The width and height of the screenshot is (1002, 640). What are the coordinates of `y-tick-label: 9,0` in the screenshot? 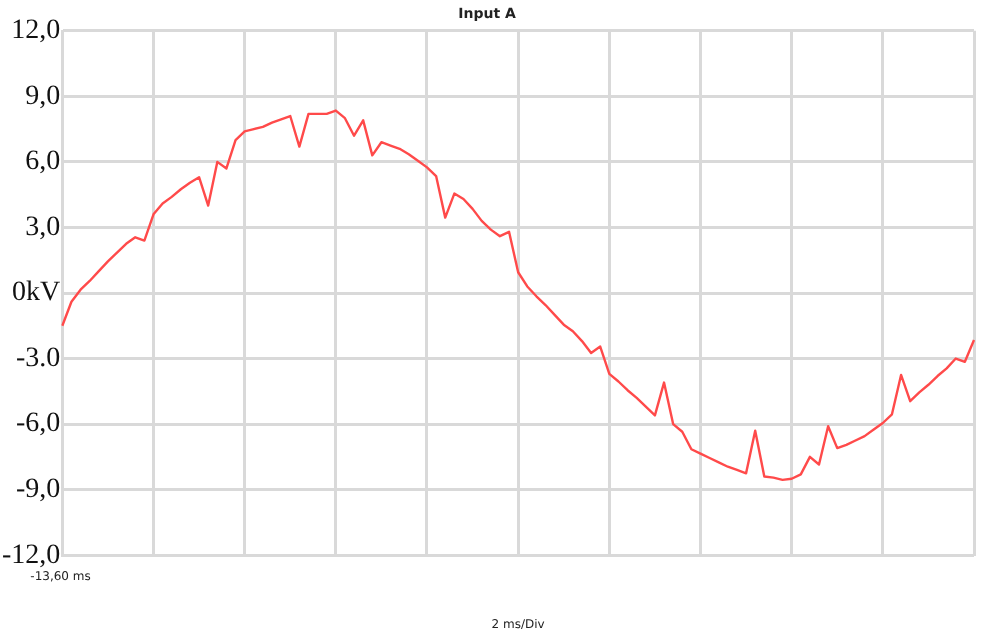 It's located at (43, 96).